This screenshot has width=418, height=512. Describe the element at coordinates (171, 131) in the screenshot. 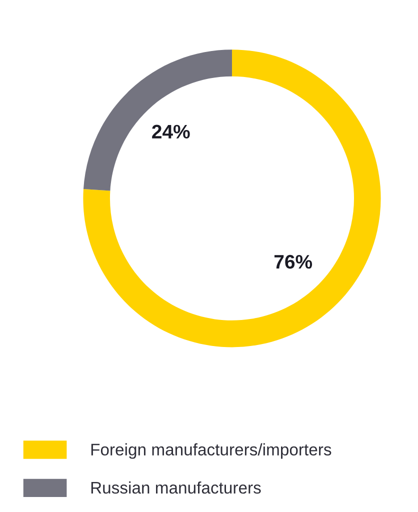

I see `data-label: 24%` at that location.